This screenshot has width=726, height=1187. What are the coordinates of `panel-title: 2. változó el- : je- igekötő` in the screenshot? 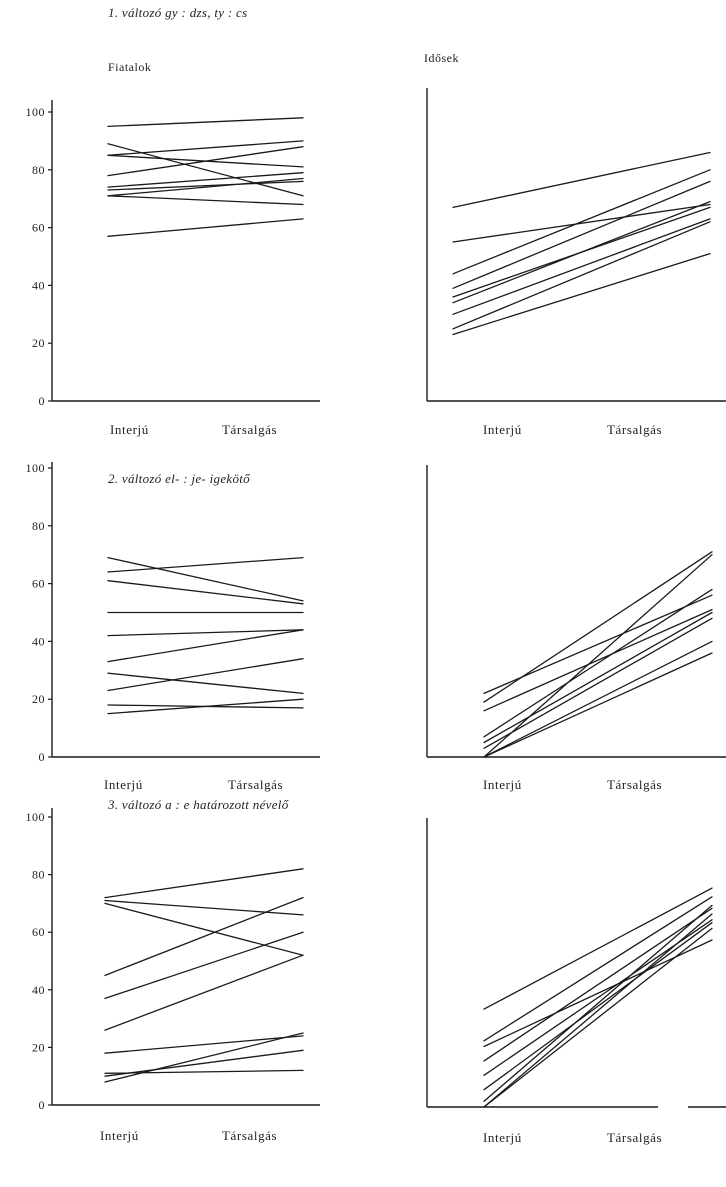 It's located at (179, 478).